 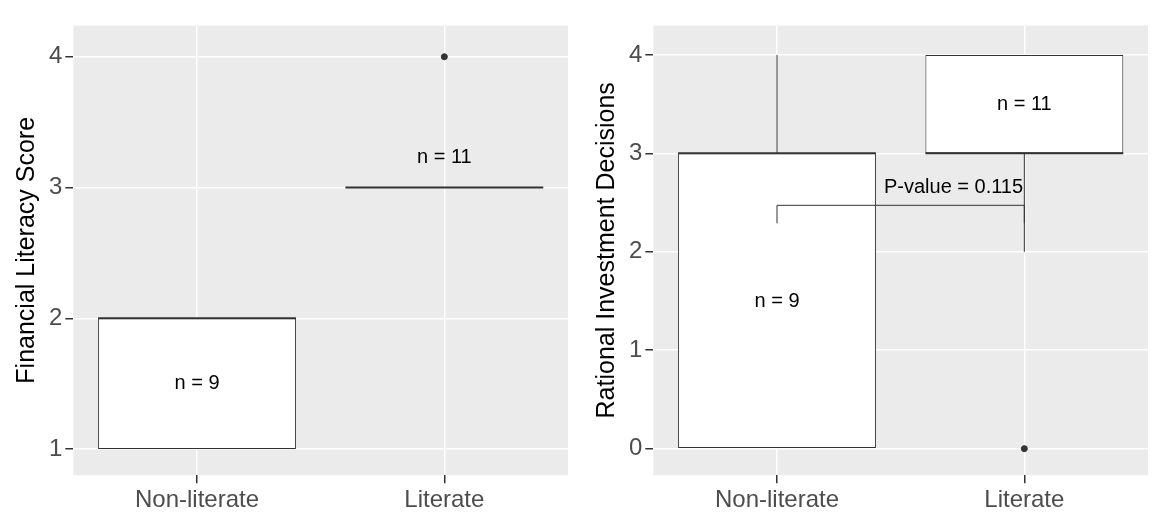 I want to click on y-axis-title: Rational Investment Decisions, so click(x=604, y=250).